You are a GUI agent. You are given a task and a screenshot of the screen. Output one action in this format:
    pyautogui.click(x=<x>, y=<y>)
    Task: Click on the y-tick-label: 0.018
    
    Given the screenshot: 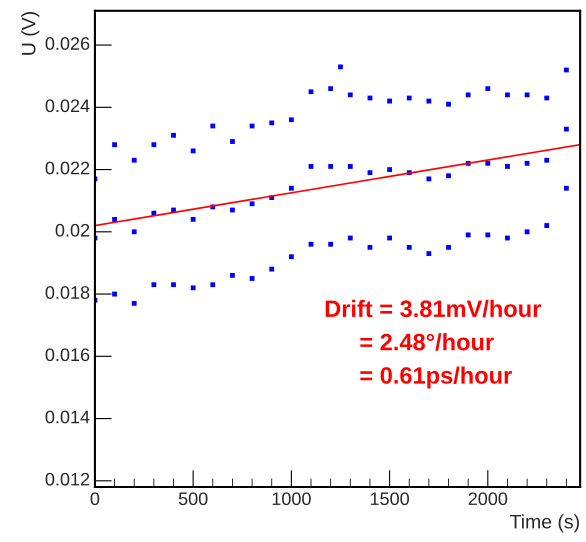 What is the action you would take?
    pyautogui.click(x=68, y=292)
    